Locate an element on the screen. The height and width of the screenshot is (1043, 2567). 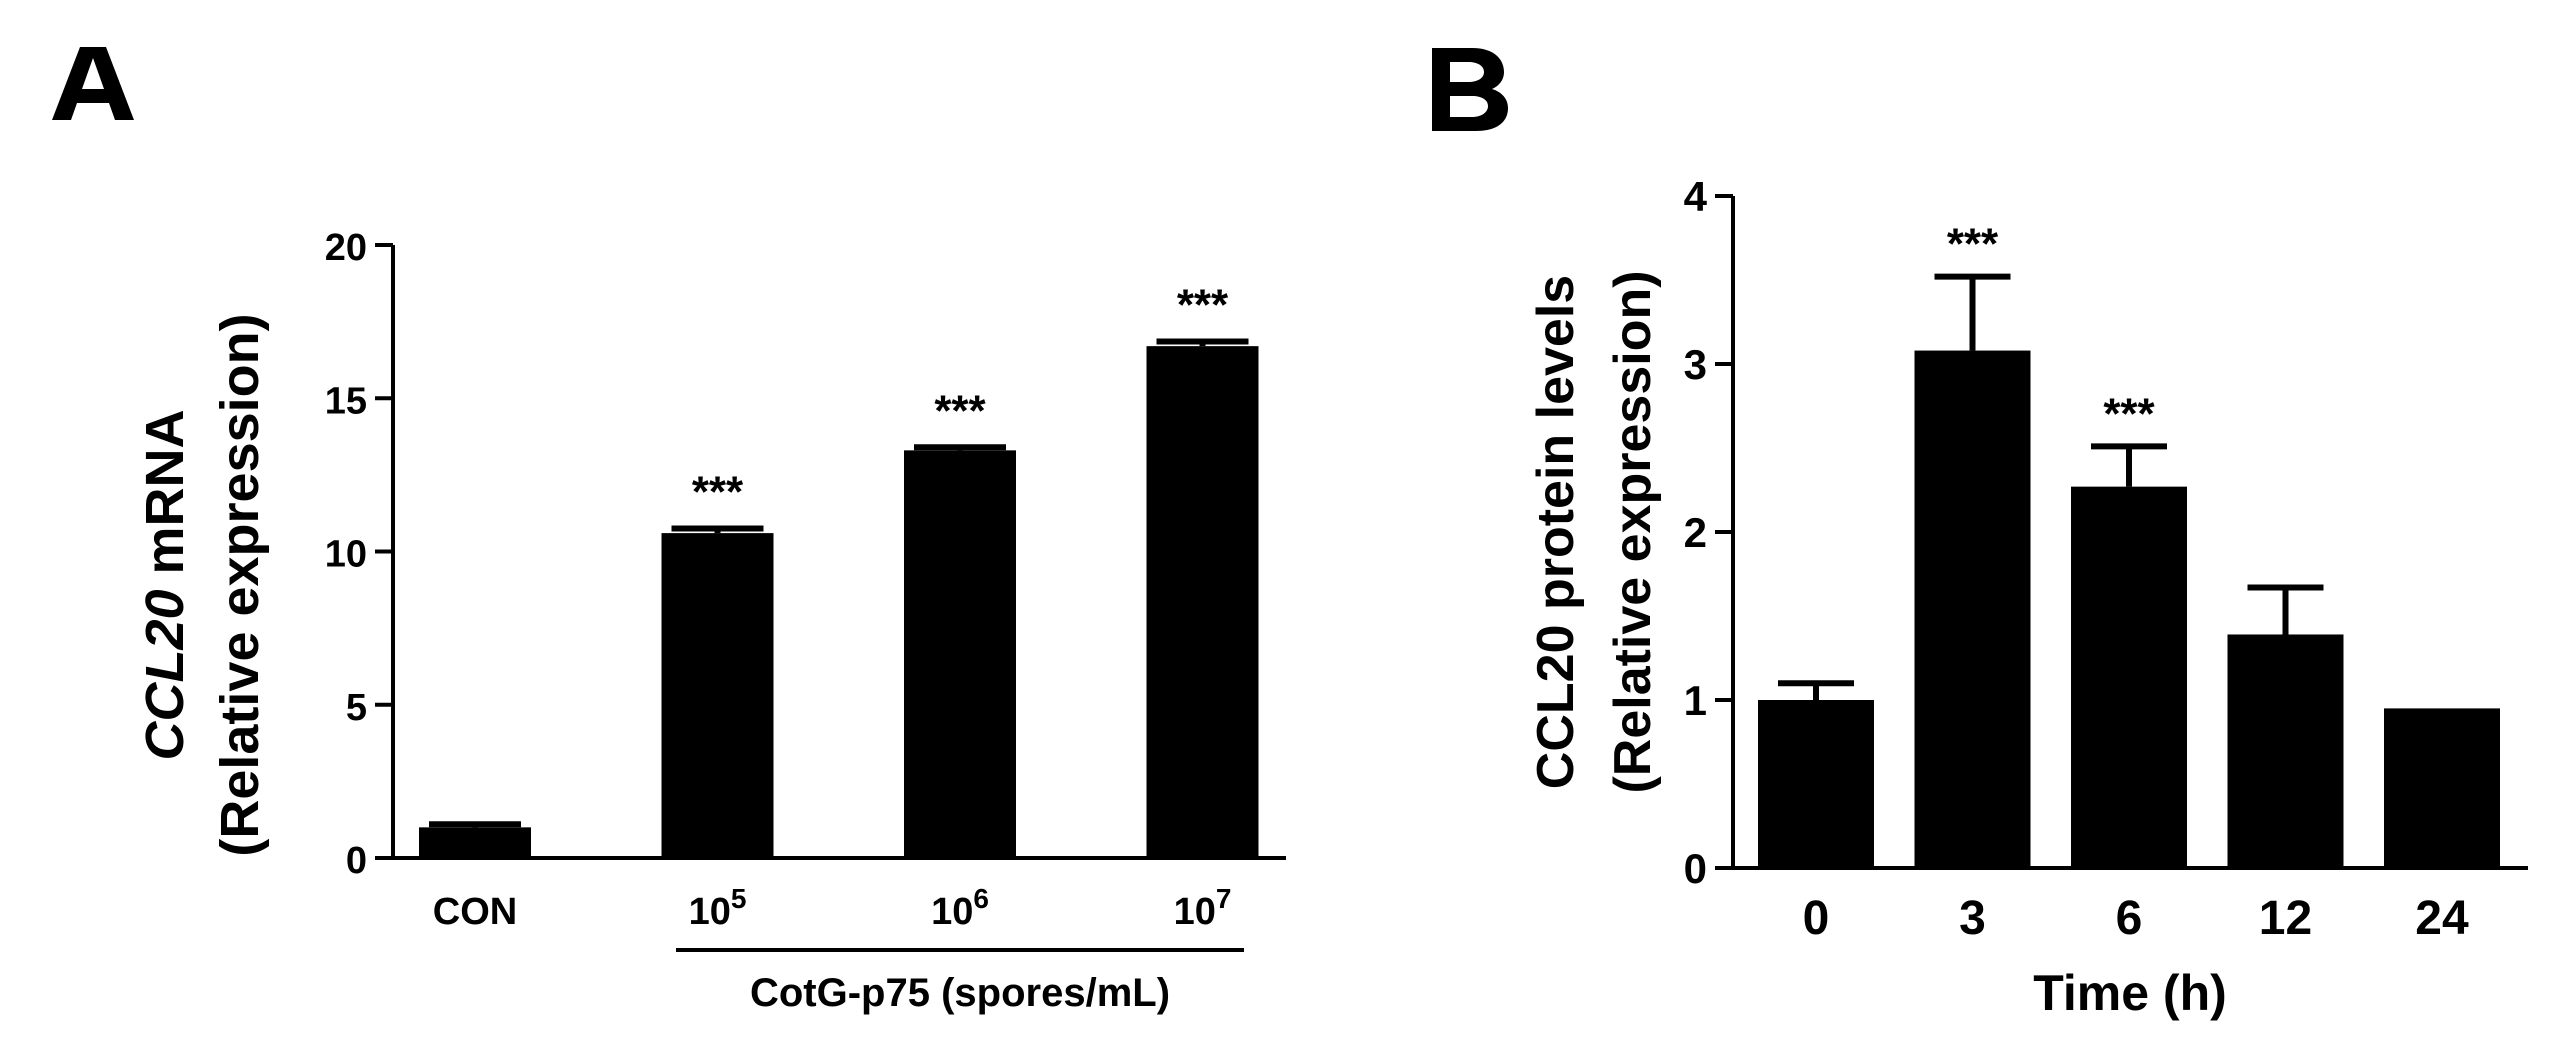
panel-a-group-label: CotG-p75 (spores/mL) is located at coordinates (960, 993).